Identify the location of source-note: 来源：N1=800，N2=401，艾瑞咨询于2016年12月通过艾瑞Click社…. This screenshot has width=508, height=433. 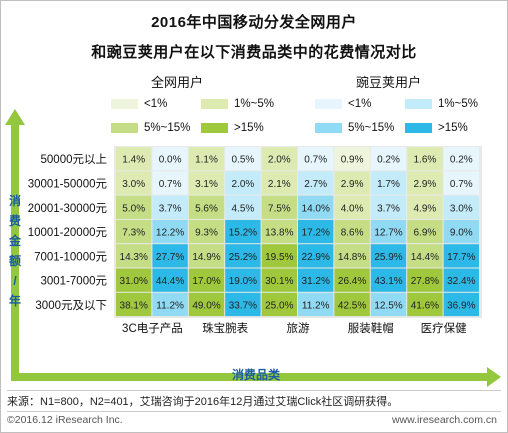
(203, 402).